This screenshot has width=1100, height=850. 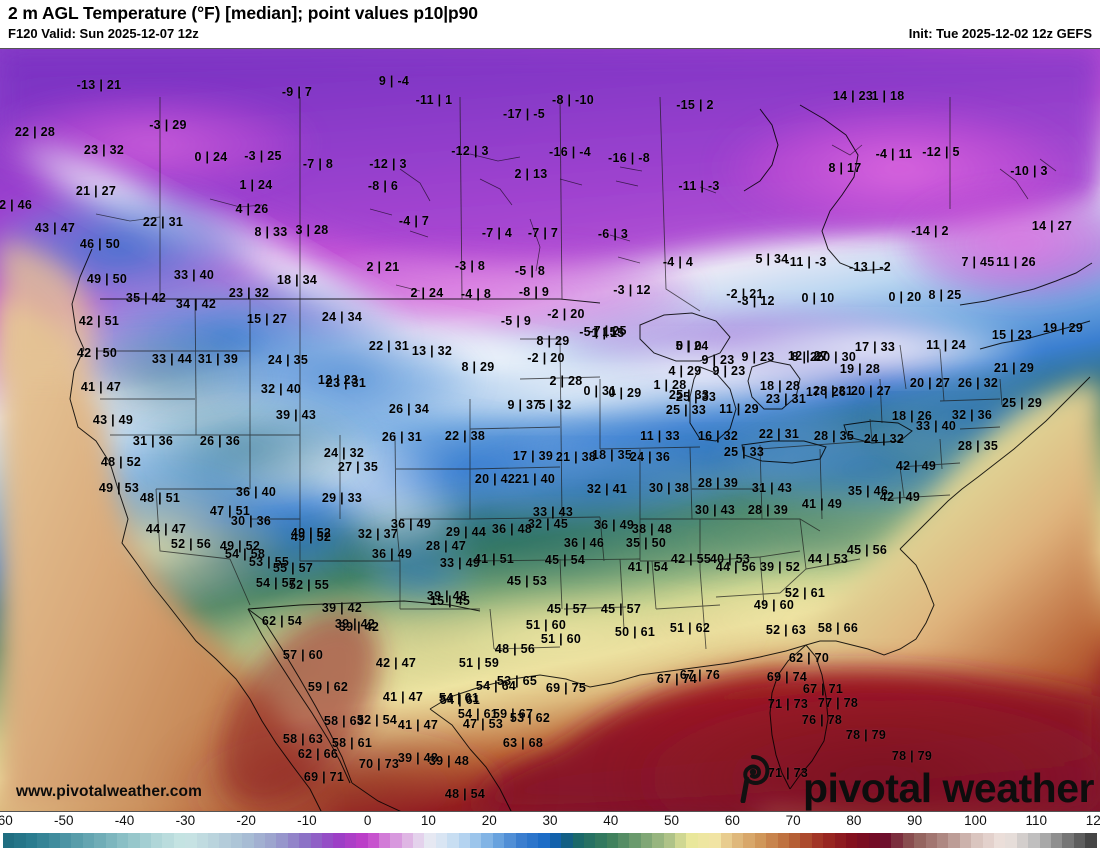 What do you see at coordinates (489, 820) in the screenshot?
I see `colorbar-tick-label: 20` at bounding box center [489, 820].